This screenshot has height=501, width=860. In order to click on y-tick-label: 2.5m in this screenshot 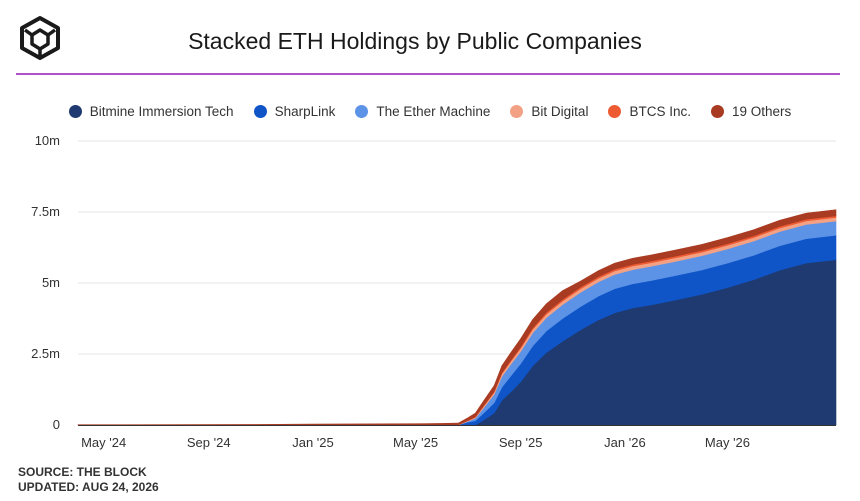, I will do `click(45, 353)`.